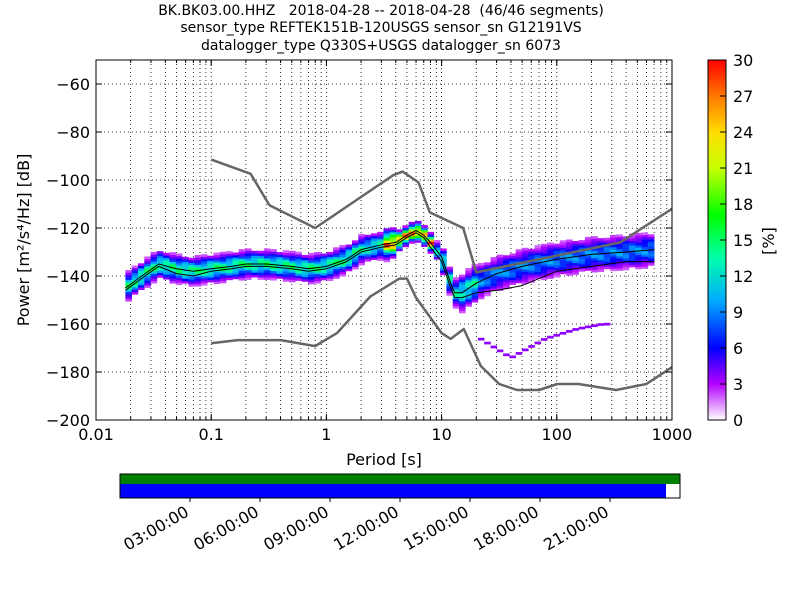 This screenshot has height=600, width=800. I want to click on x-axis-label: Period [s], so click(384, 459).